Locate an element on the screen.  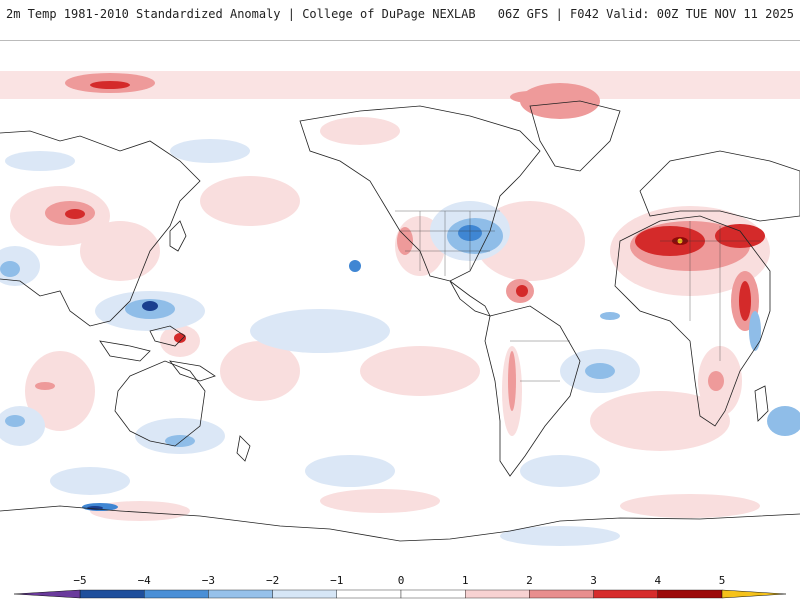
colorbar-tick-label: −4 is located at coordinates (145, 580).